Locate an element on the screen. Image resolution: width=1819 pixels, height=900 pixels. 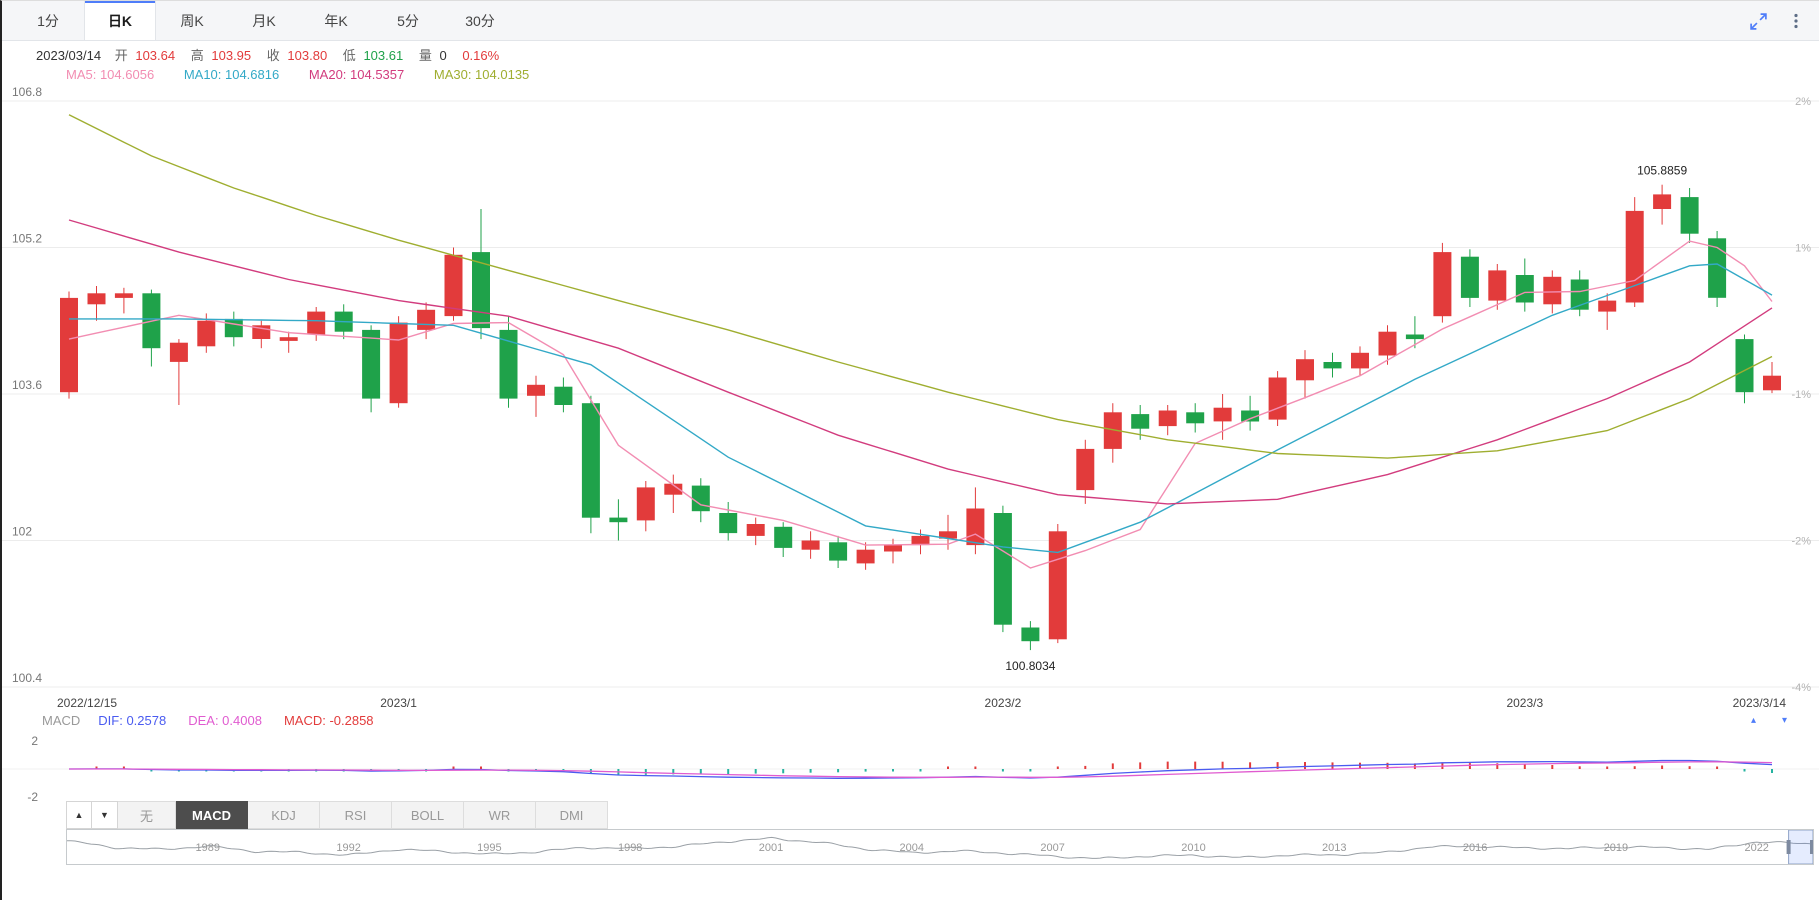
macd-indicator-chart: 2 -2 is located at coordinates (910, 769).